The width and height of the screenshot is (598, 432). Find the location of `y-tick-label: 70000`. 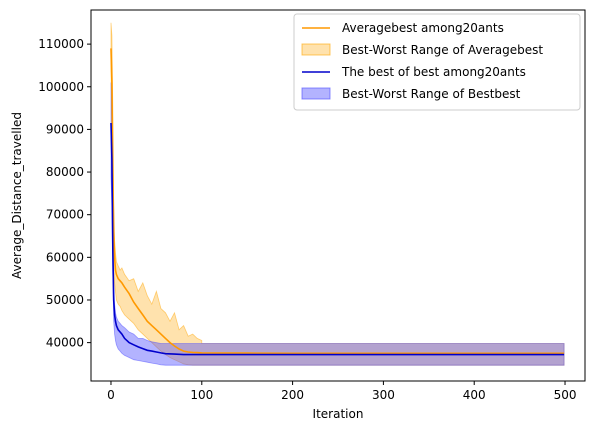

y-tick-label: 70000 is located at coordinates (65, 215).